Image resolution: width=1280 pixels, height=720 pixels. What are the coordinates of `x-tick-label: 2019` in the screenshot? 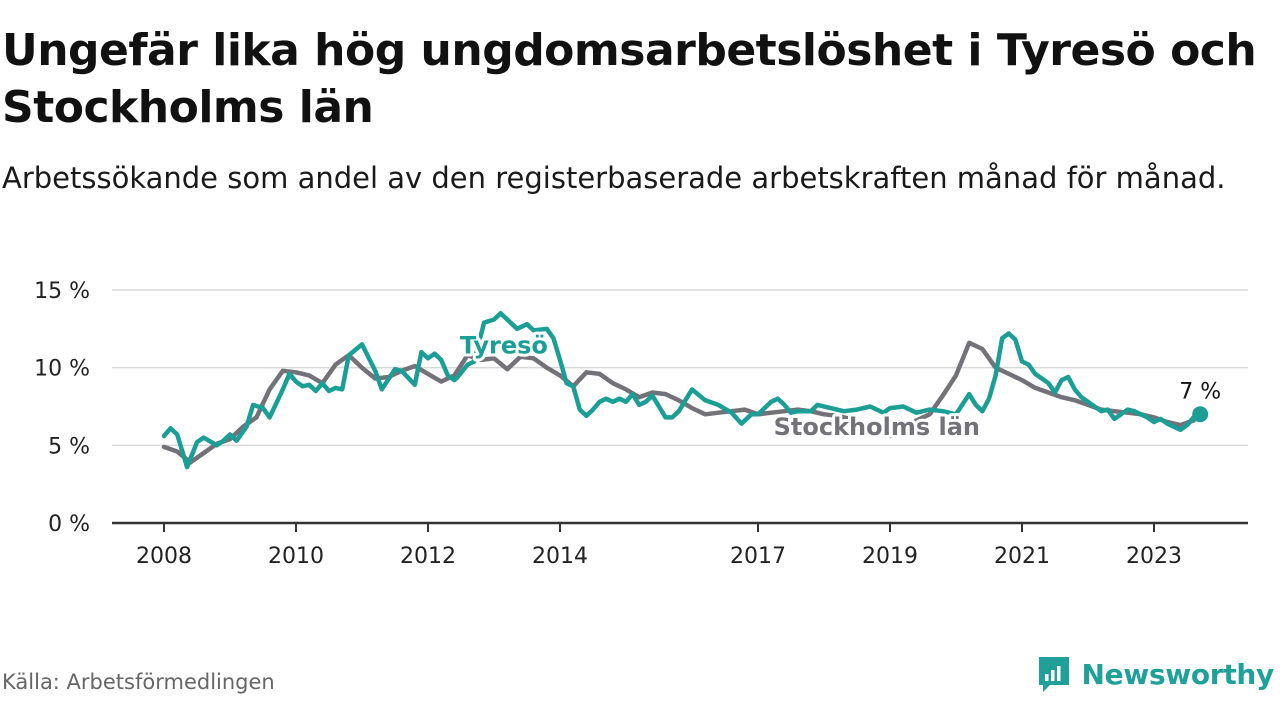 It's located at (890, 556).